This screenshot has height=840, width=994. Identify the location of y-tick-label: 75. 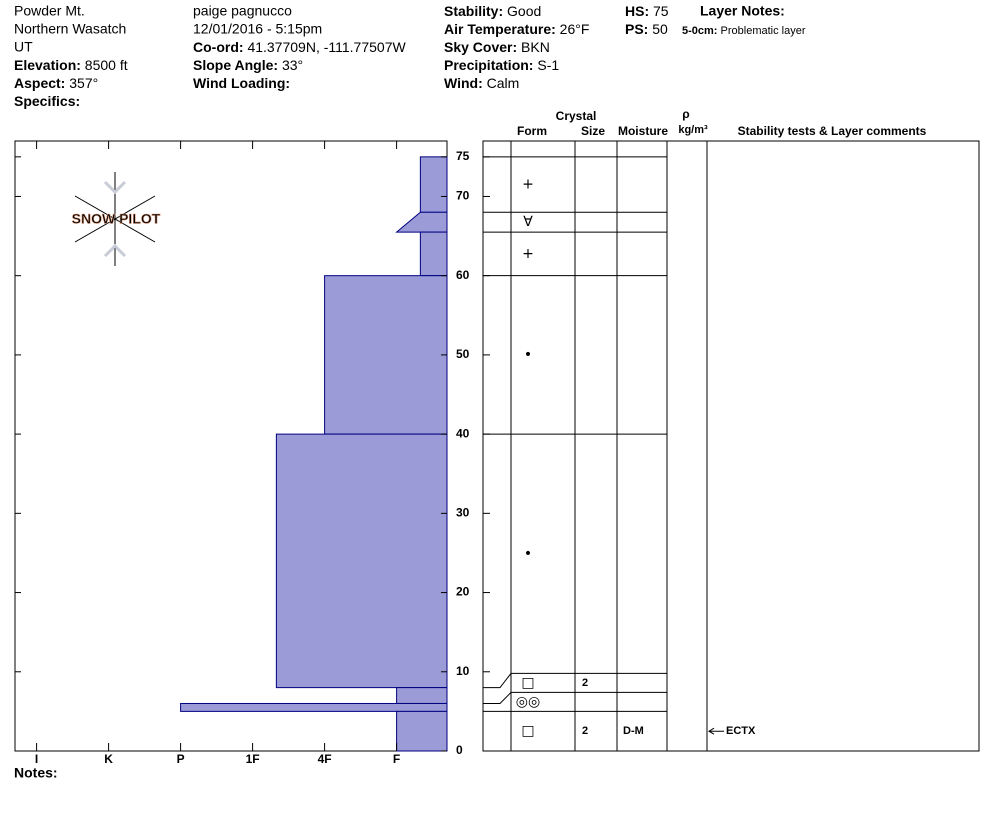
(463, 156).